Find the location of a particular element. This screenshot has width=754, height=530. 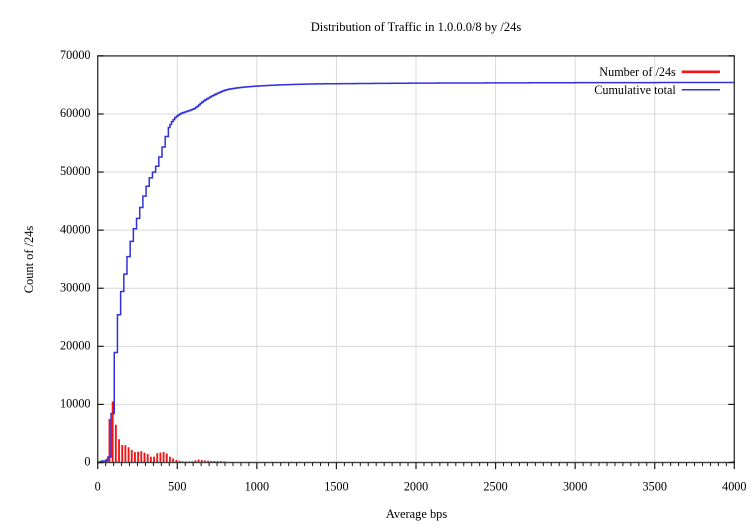

svg-text: 1000 is located at coordinates (257, 487).